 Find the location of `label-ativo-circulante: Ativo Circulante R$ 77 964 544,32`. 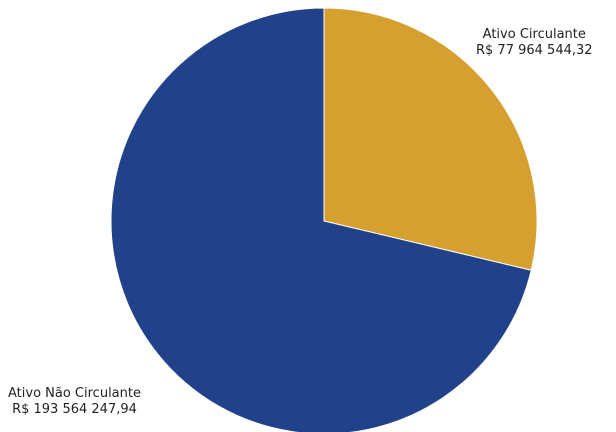

label-ativo-circulante: Ativo Circulante R$ 77 964 544,32 is located at coordinates (534, 43).